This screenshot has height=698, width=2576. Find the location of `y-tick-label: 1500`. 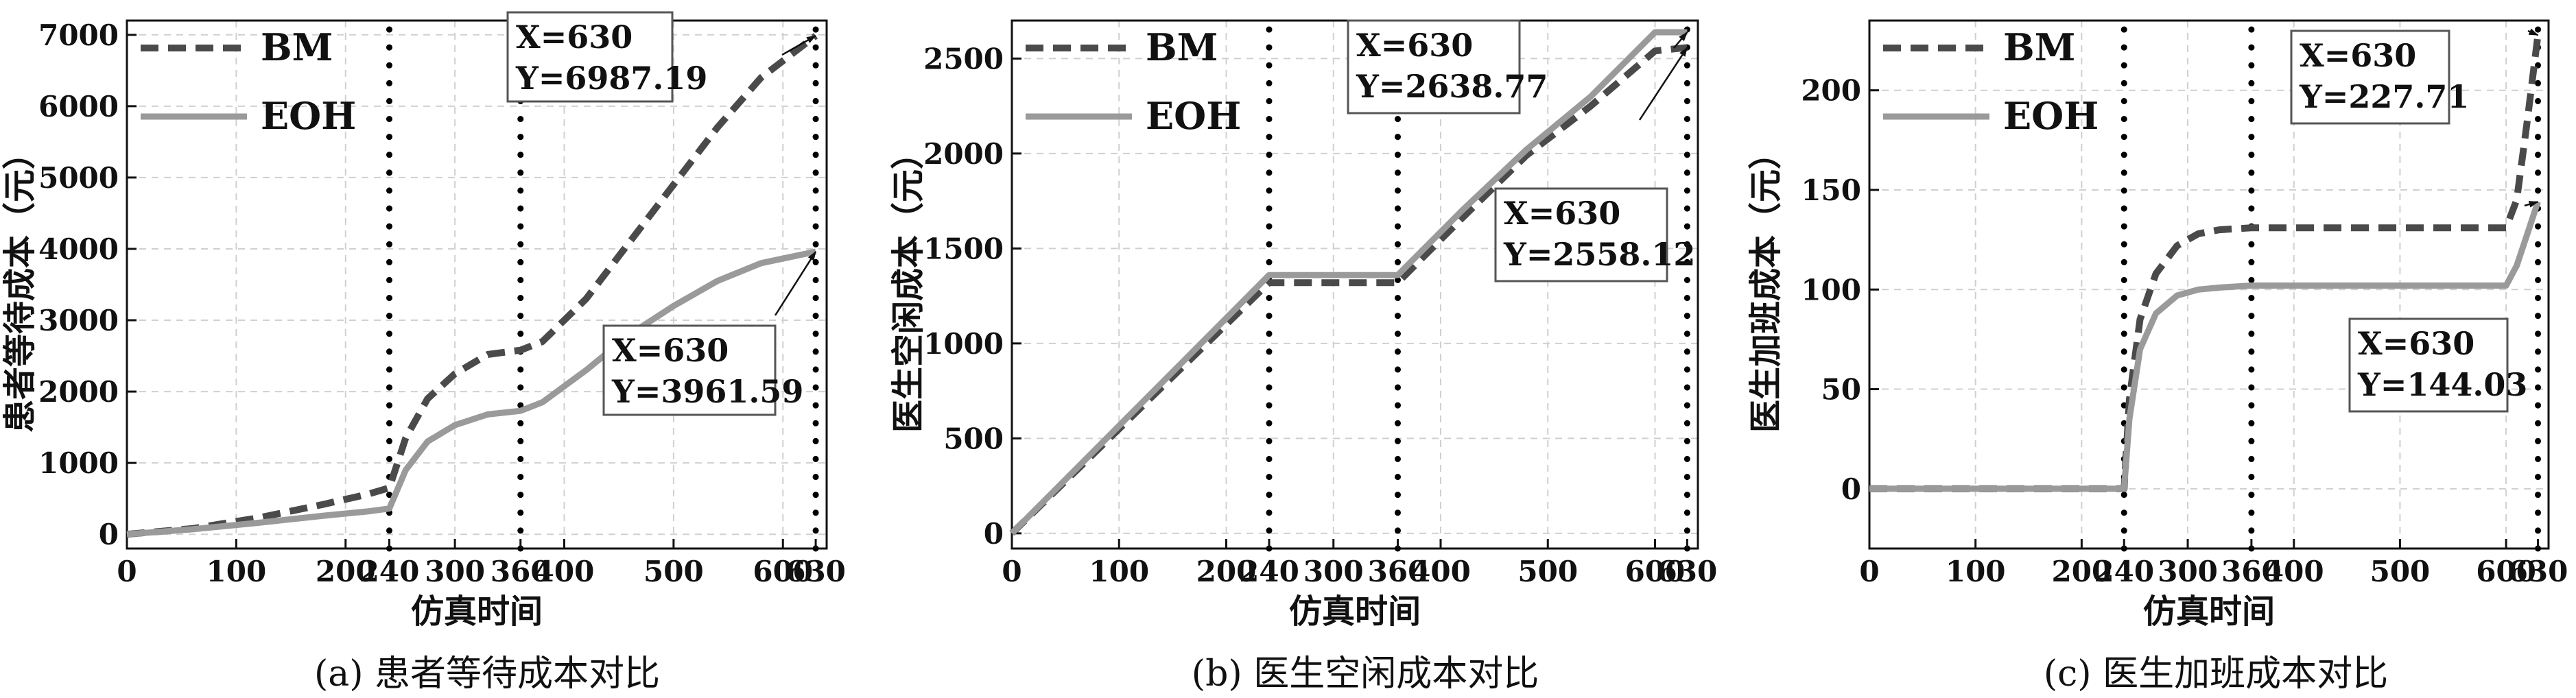

y-tick-label: 1500 is located at coordinates (963, 248).